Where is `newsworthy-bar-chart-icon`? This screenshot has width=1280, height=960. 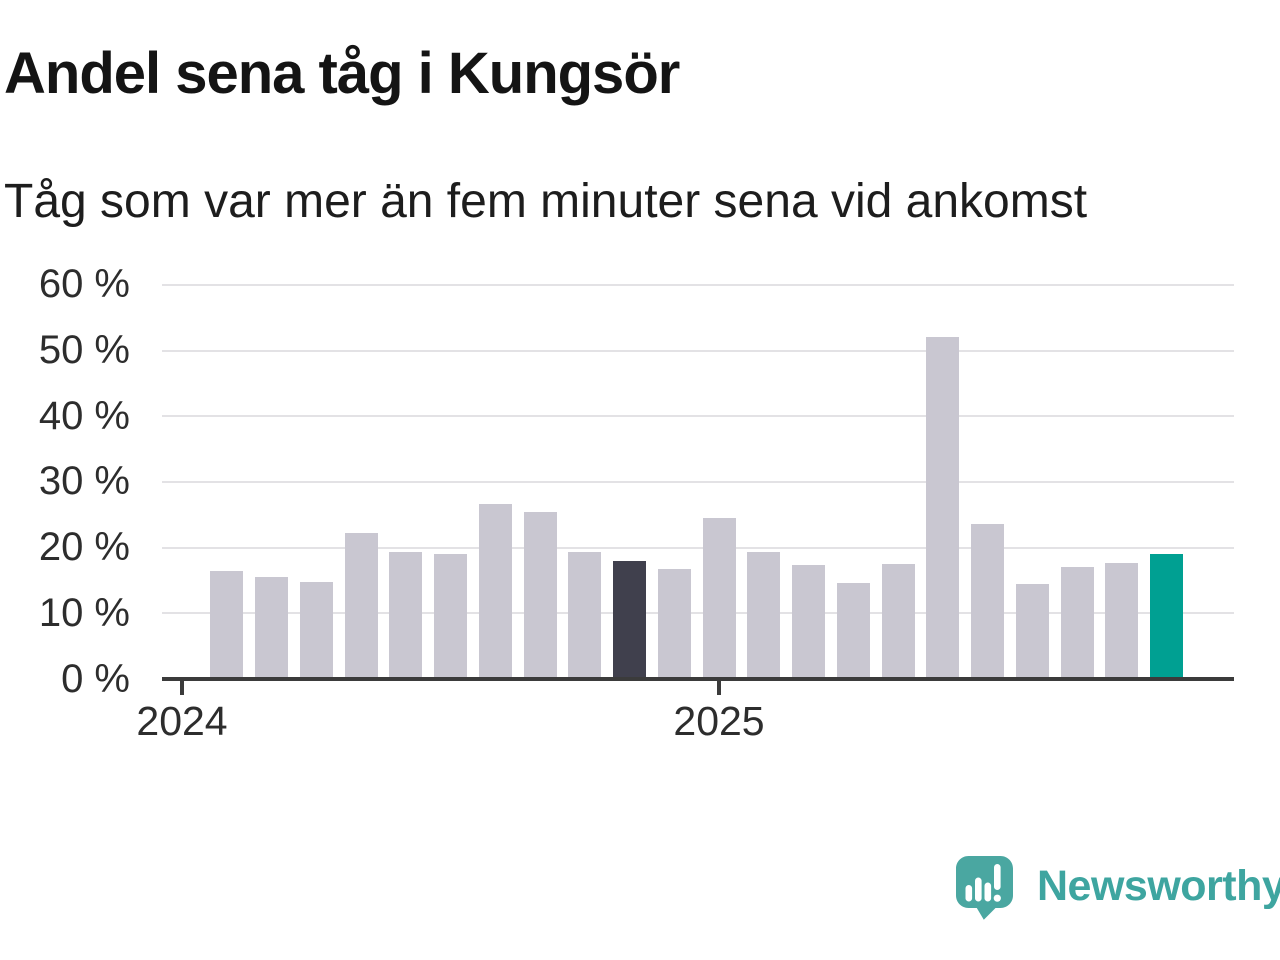
newsworthy-bar-chart-icon is located at coordinates (984, 888).